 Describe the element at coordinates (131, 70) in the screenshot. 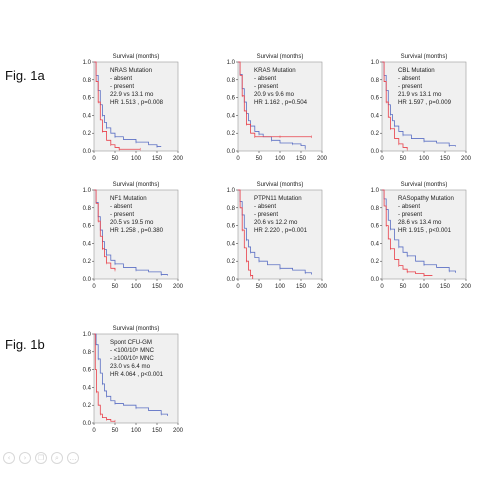

I see `legend-line: NRAS Mutation` at that location.